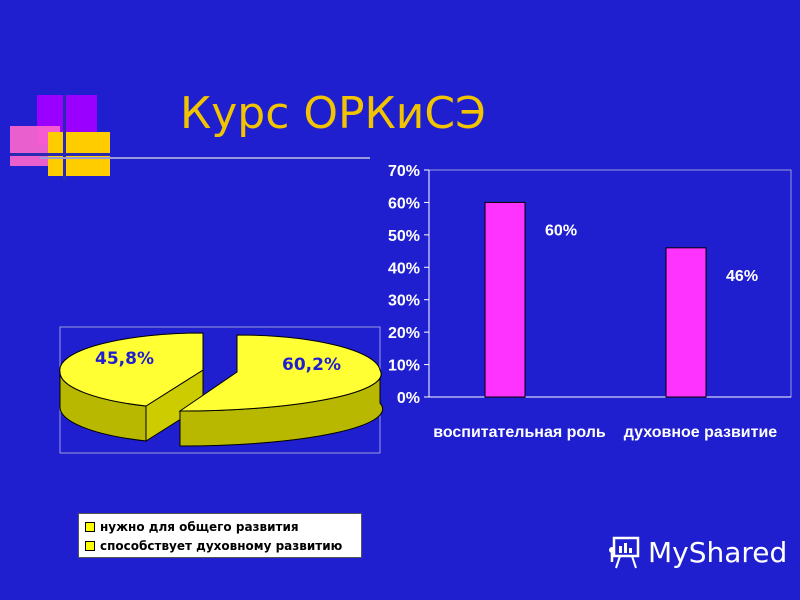  I want to click on legend-label: способствует духовному развитию, so click(221, 545).